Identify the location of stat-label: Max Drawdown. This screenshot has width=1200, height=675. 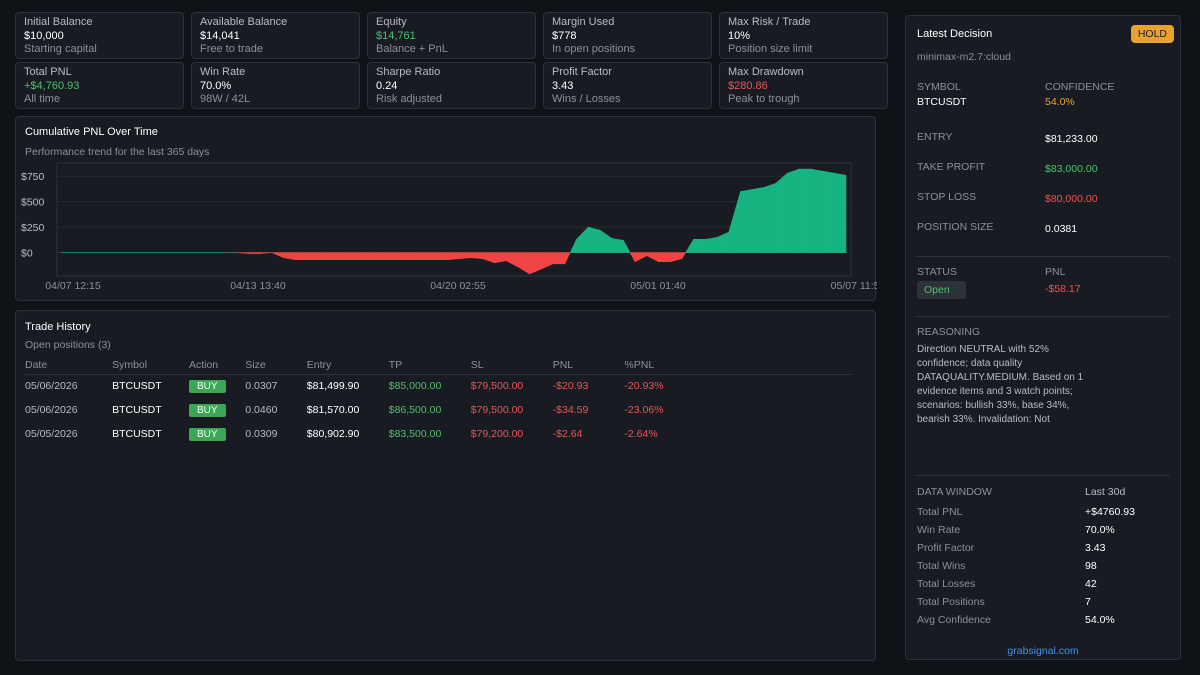
(766, 72).